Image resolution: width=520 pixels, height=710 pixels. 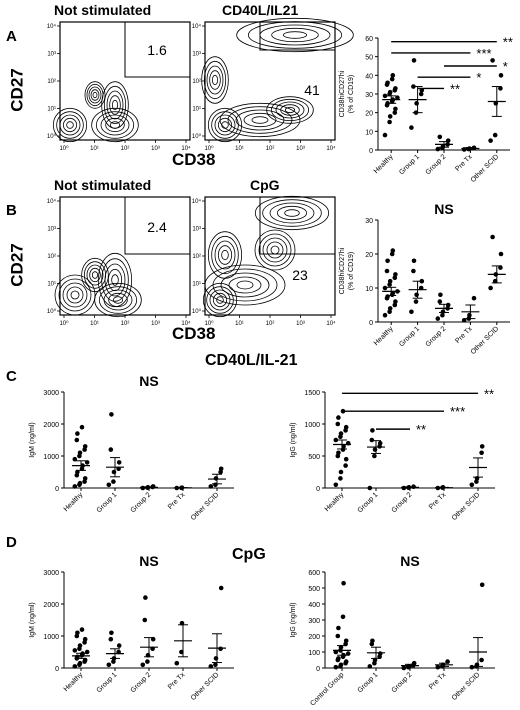 I want to click on flow-title-b-right: CpG, so click(x=265, y=185).